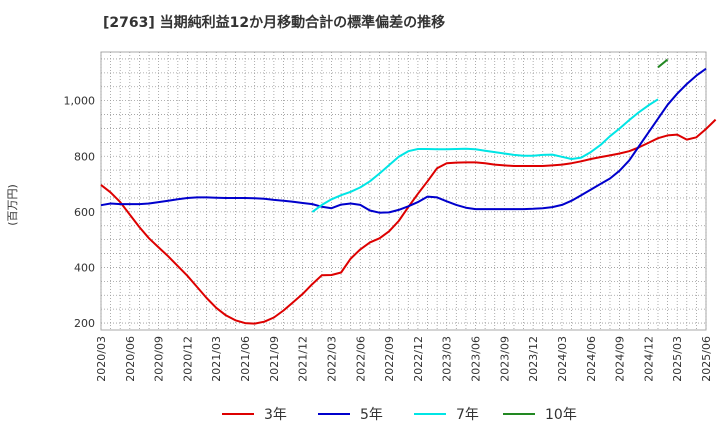 This screenshot has height=440, width=720. What do you see at coordinates (84, 156) in the screenshot?
I see `y-tick-label: 800` at bounding box center [84, 156].